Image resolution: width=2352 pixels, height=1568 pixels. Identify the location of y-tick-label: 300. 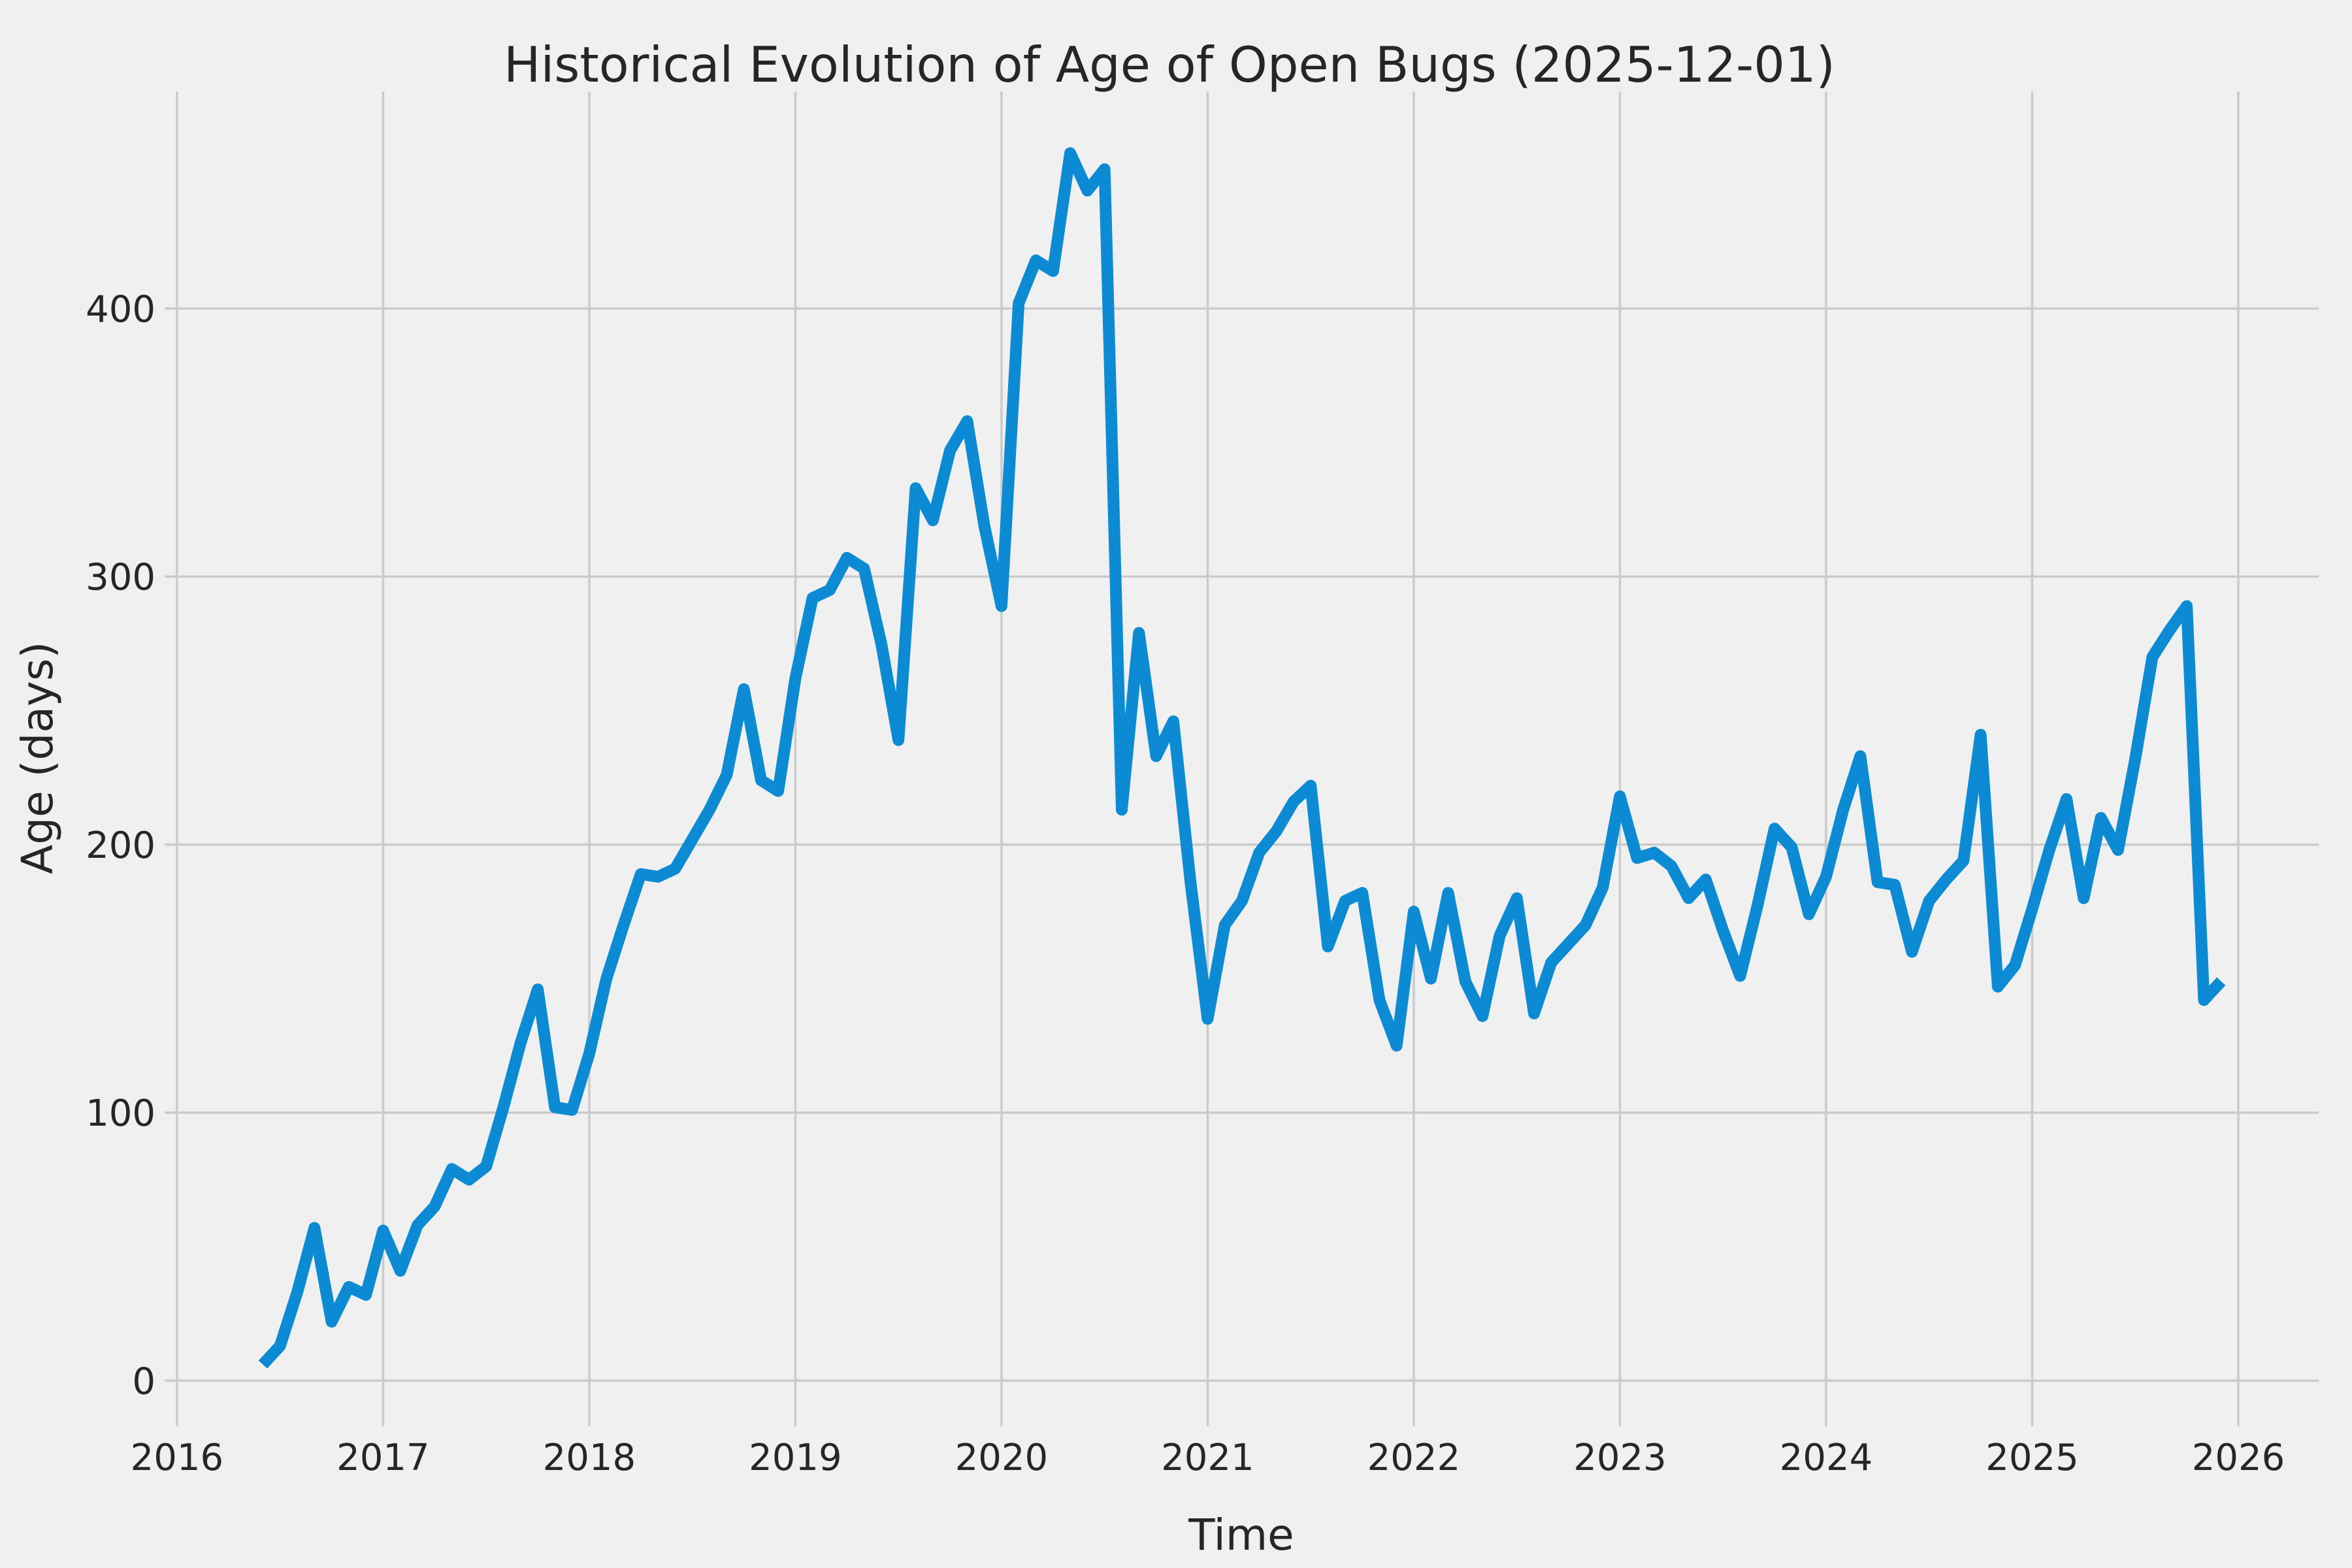
(120, 578).